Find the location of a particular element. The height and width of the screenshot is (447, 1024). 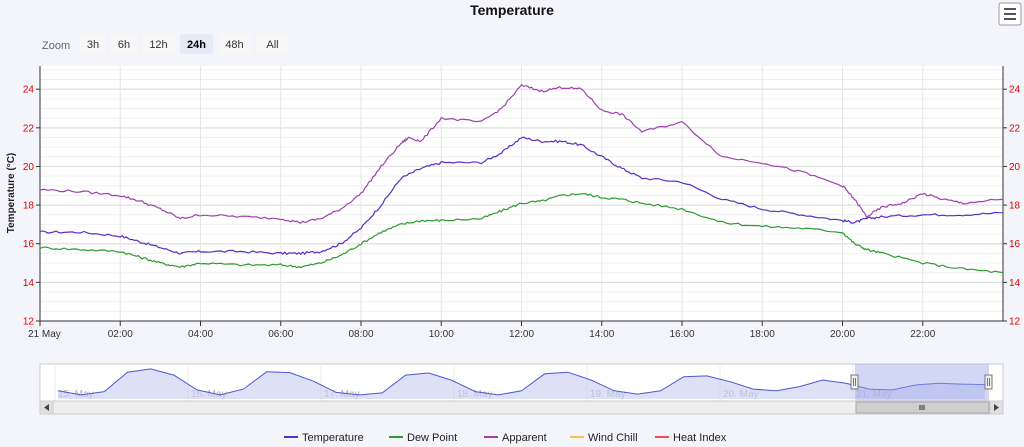

y-axis-left: 12 14 16 18 20 22 24 is located at coordinates (31, 206).